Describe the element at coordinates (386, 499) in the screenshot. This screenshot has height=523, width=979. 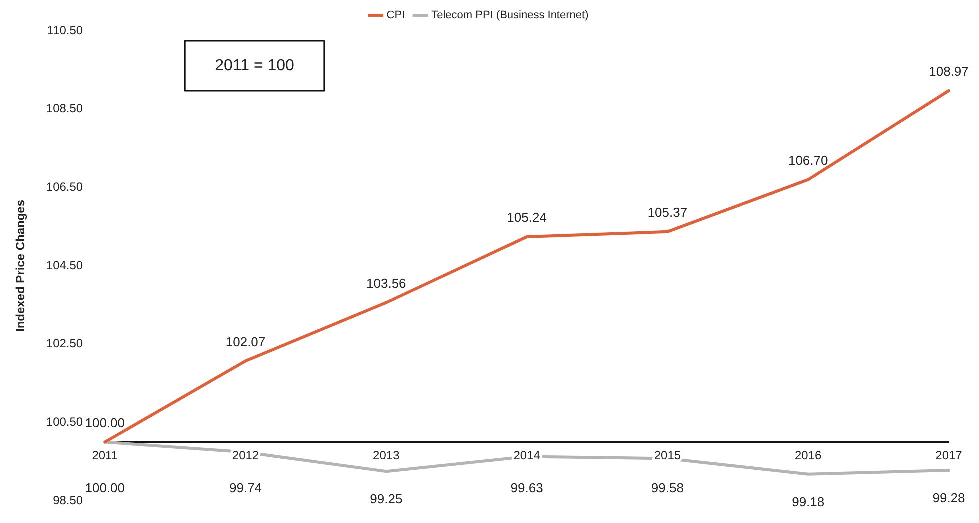
I see `data-label: 99.25` at that location.